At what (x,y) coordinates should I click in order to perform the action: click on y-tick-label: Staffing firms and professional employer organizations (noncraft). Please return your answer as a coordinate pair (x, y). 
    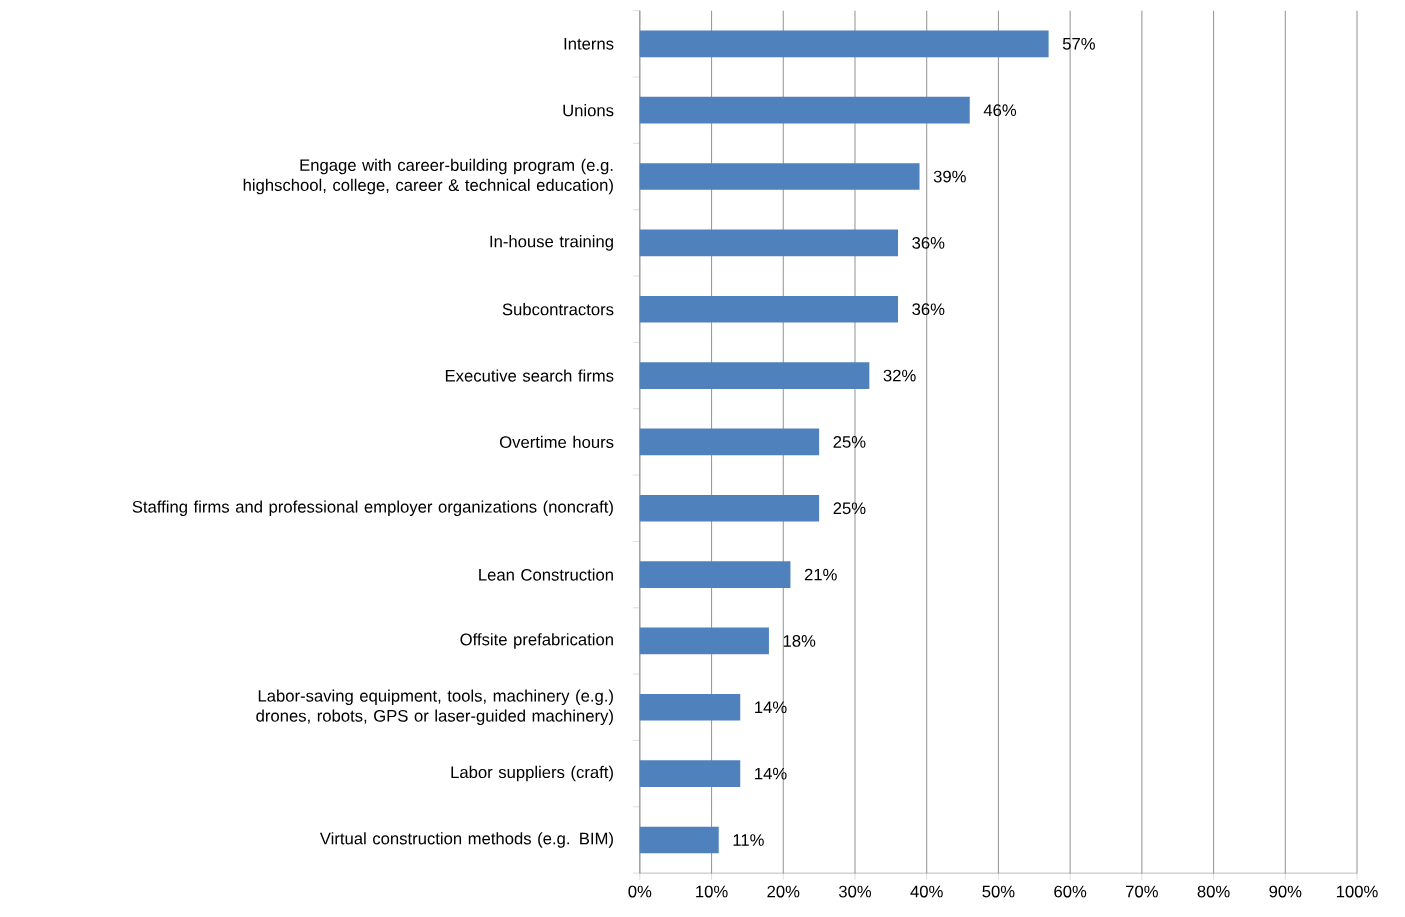
    Looking at the image, I should click on (372, 508).